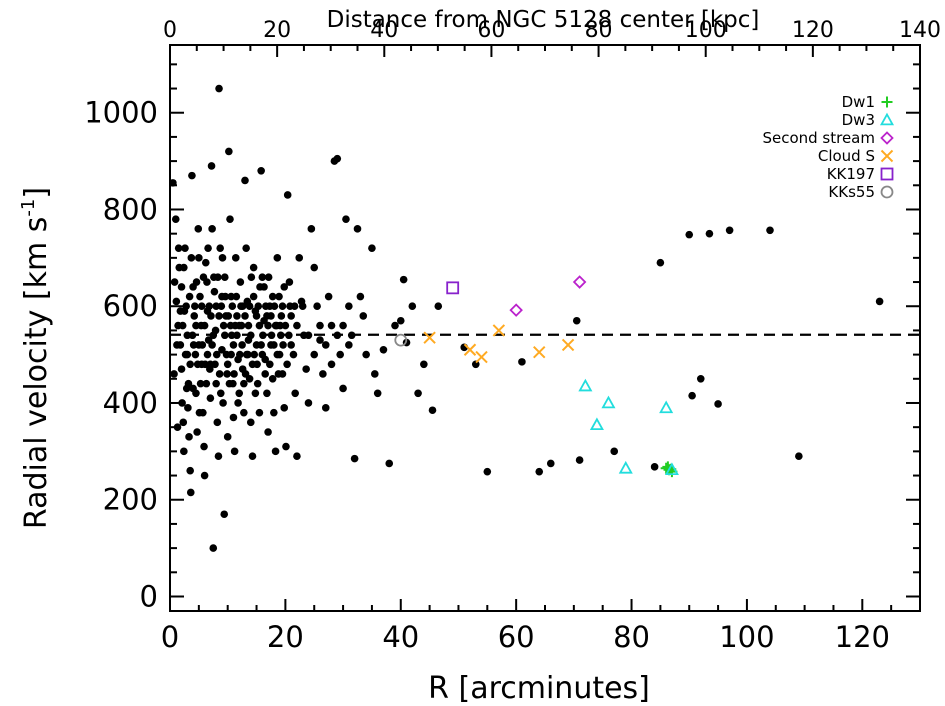 The image size is (945, 706). I want to click on legend-marker-dw3, so click(887, 119).